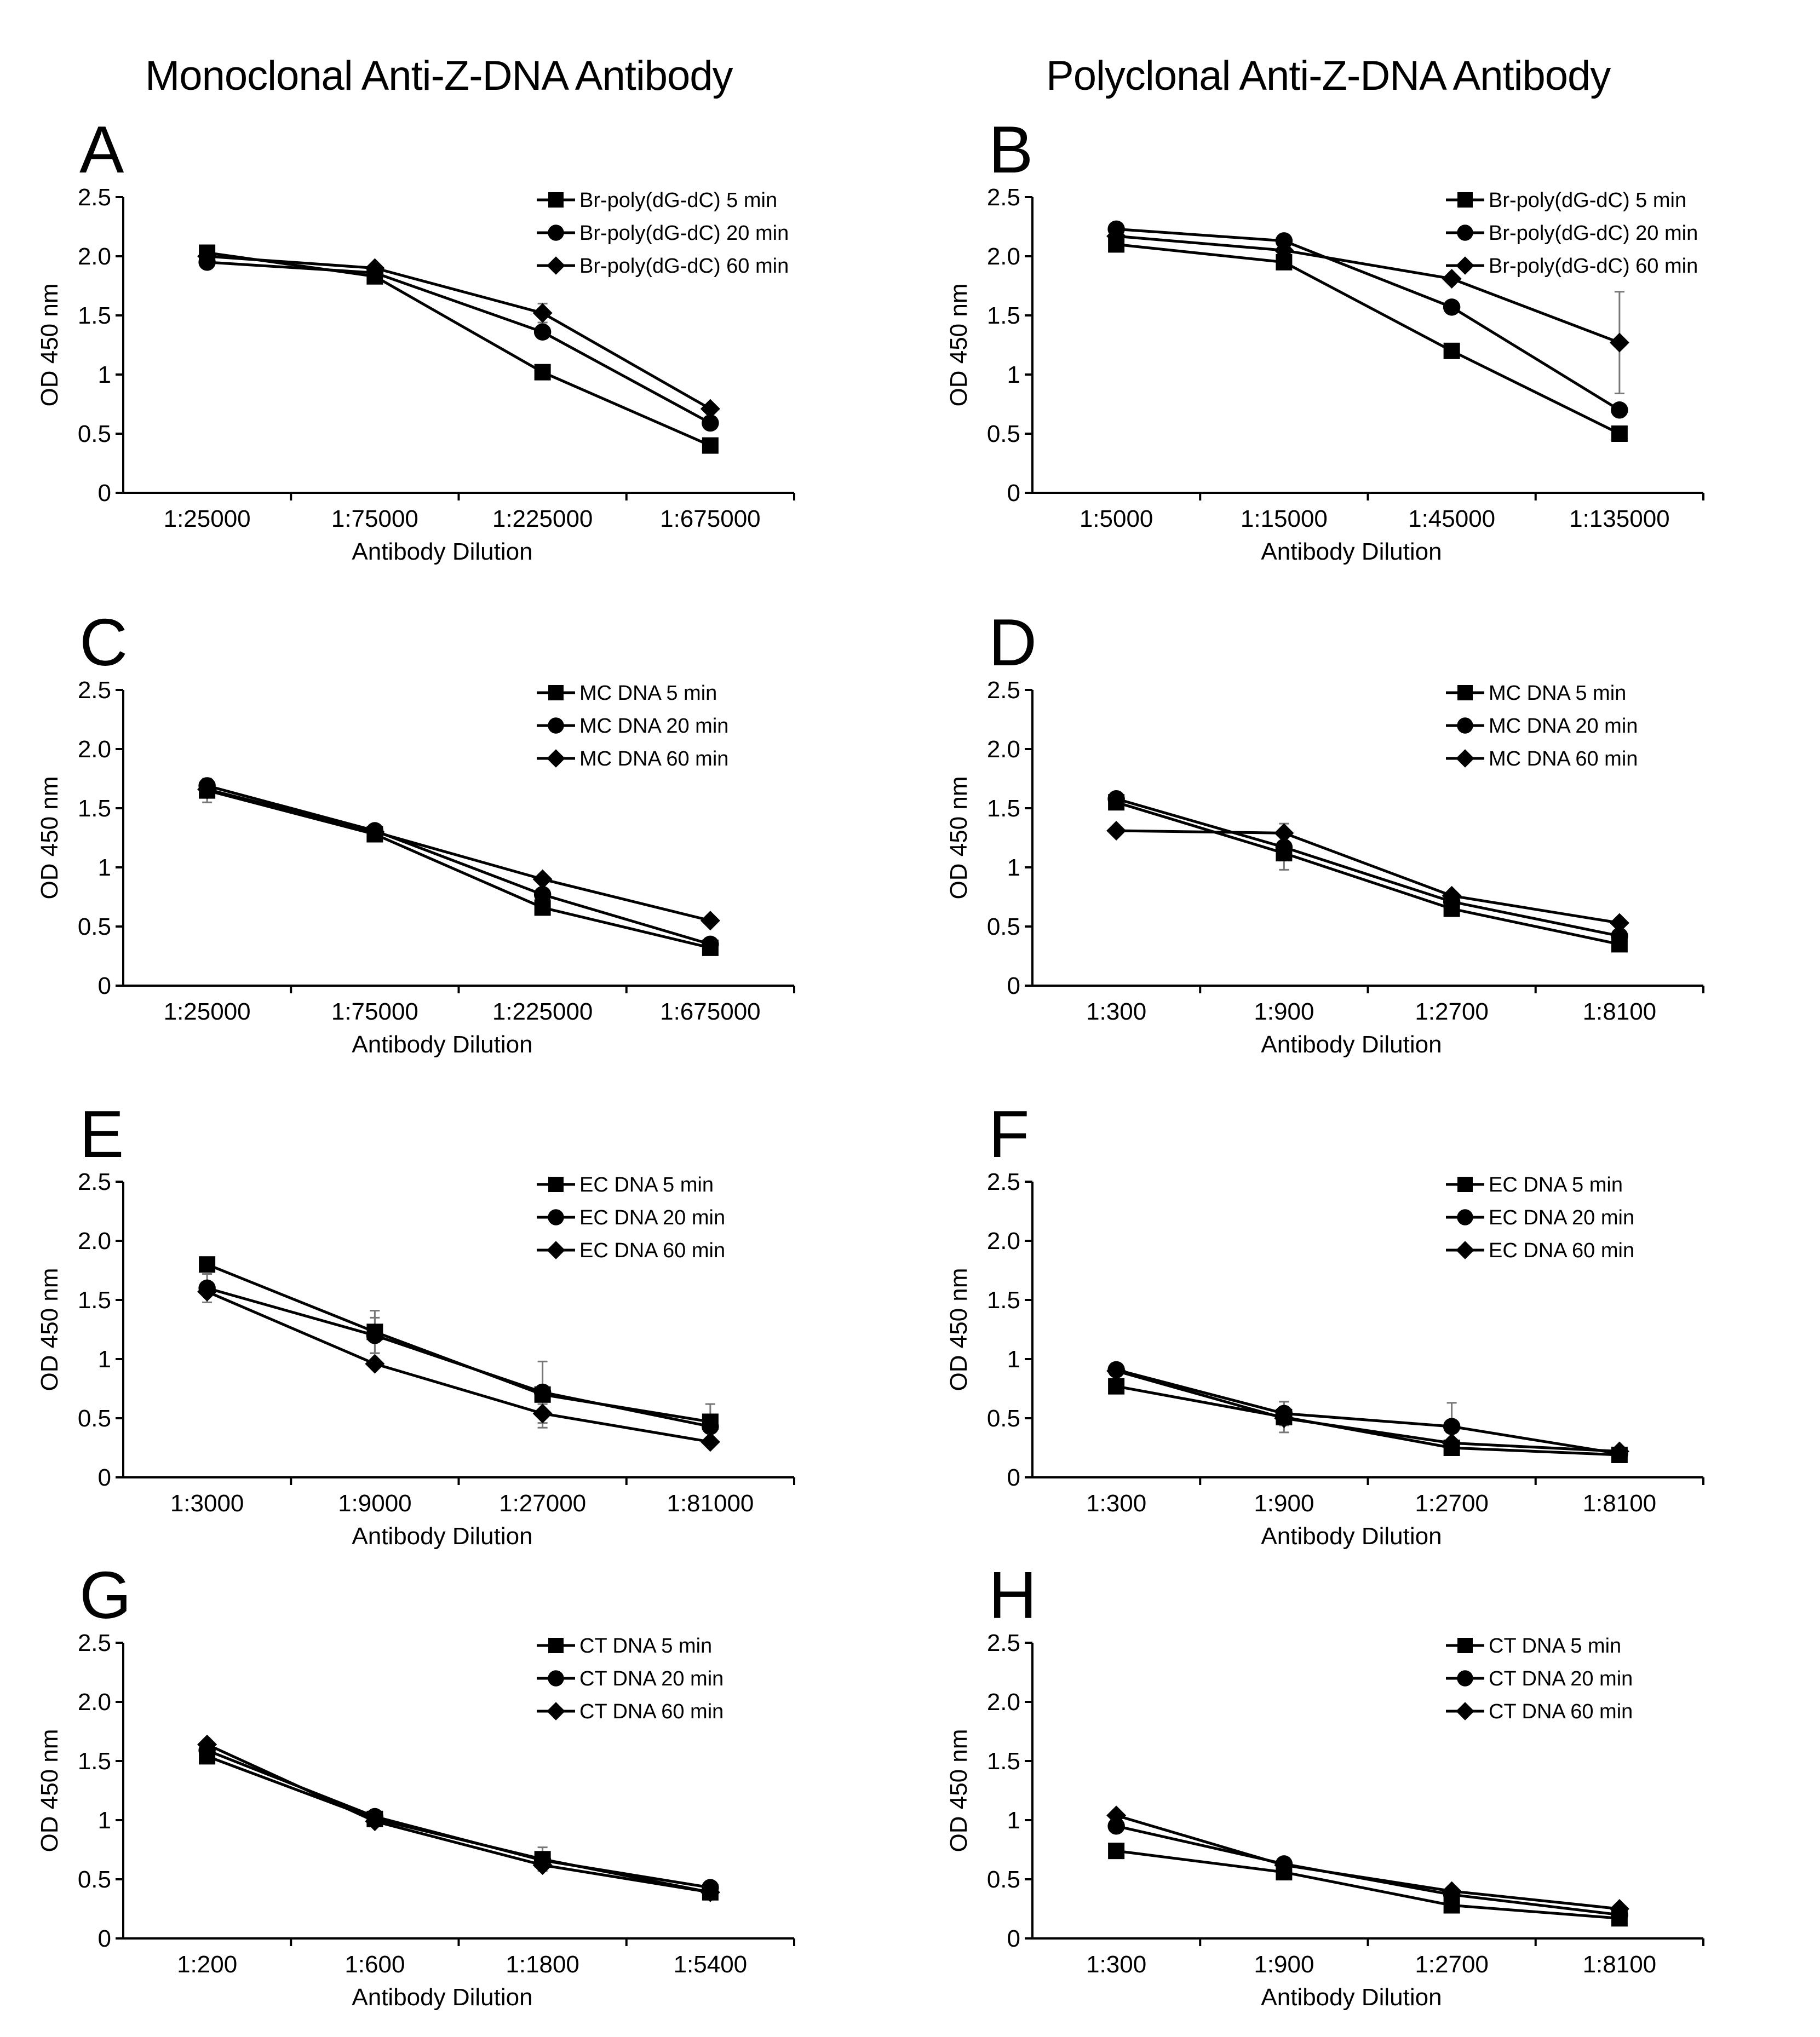  I want to click on panel-d-legend-label: MC DNA 5 min, so click(1557, 693).